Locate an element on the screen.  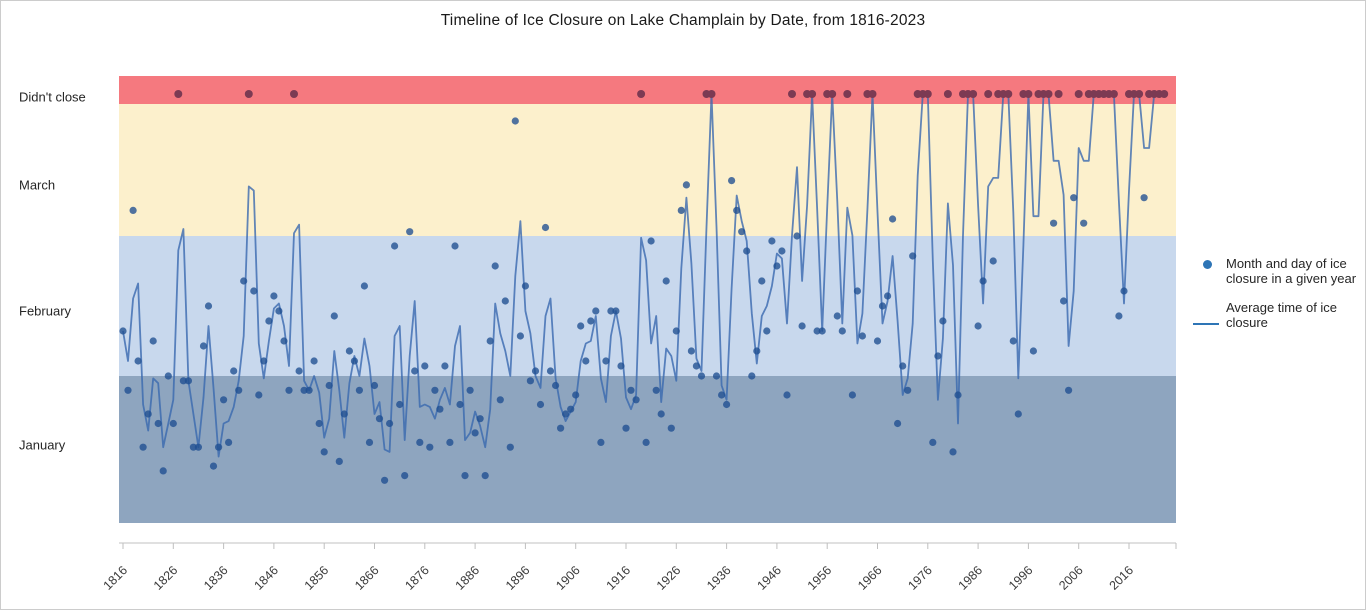
x-axis-tick-label: 1956 is located at coordinates (820, 578).